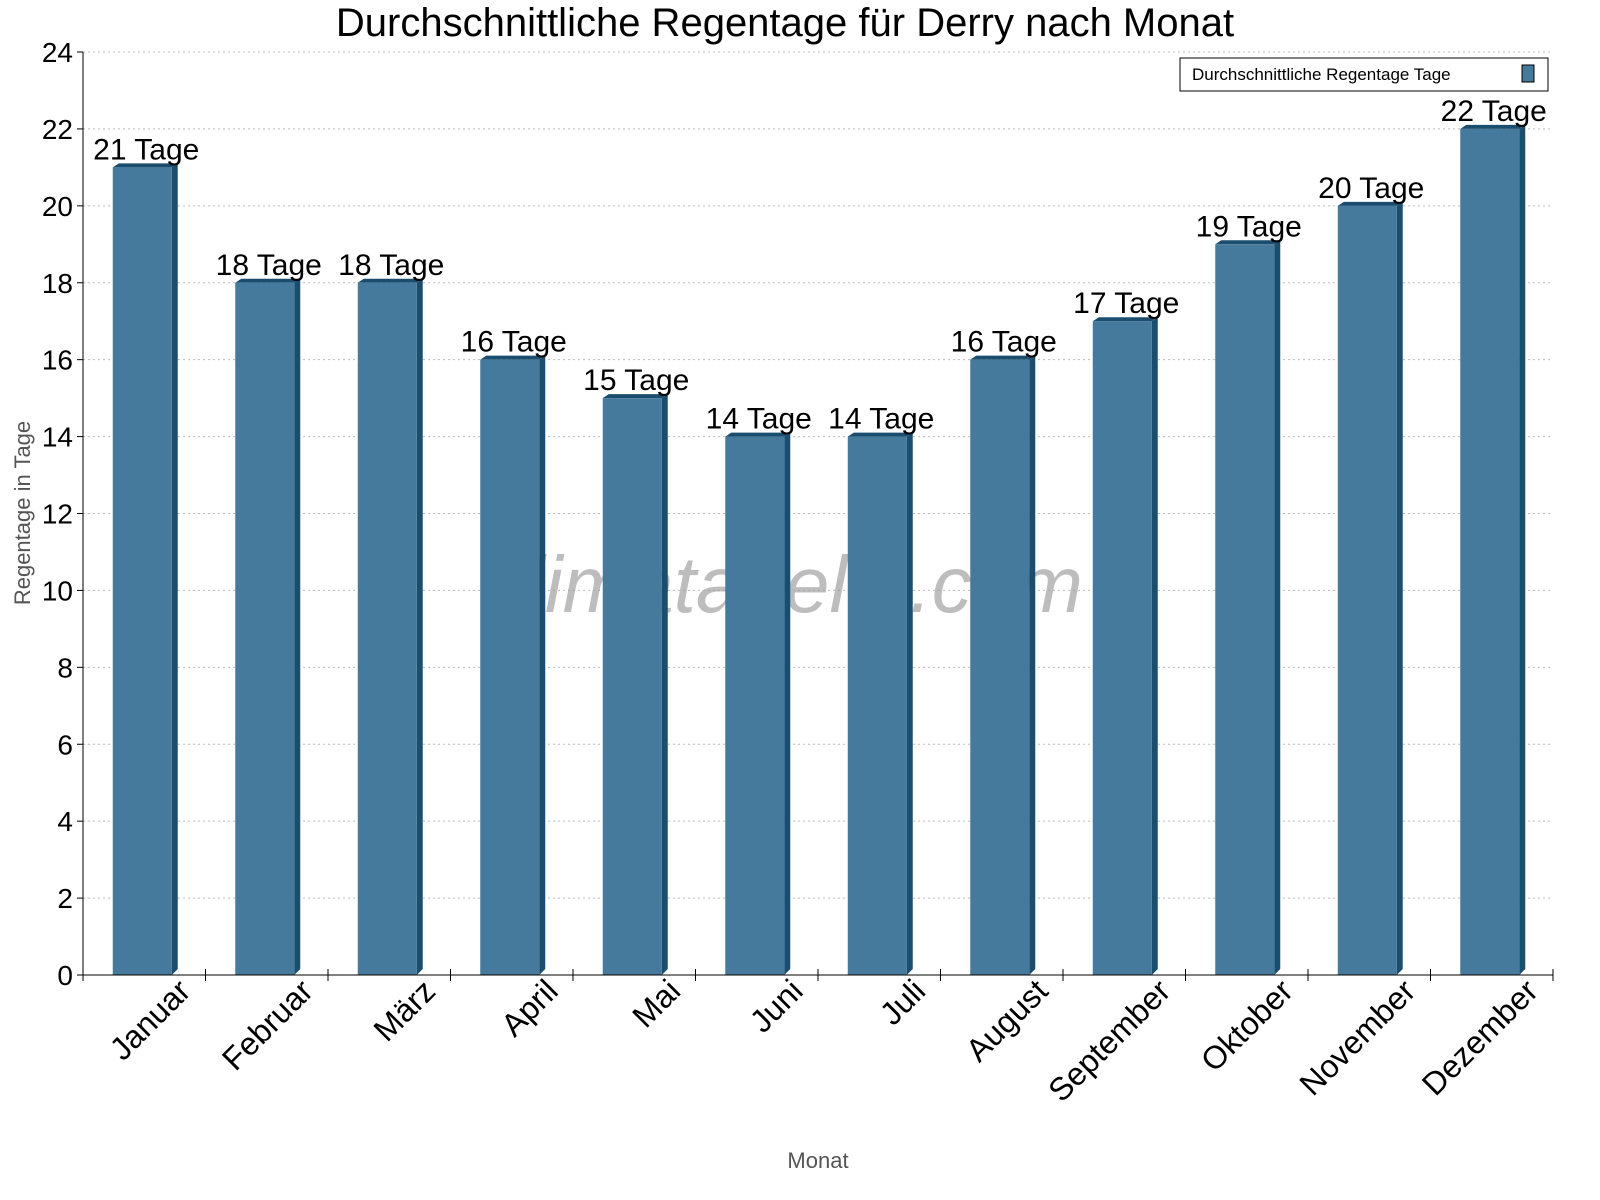 The image size is (1600, 1200). What do you see at coordinates (529, 1007) in the screenshot?
I see `x-tick-label: April` at bounding box center [529, 1007].